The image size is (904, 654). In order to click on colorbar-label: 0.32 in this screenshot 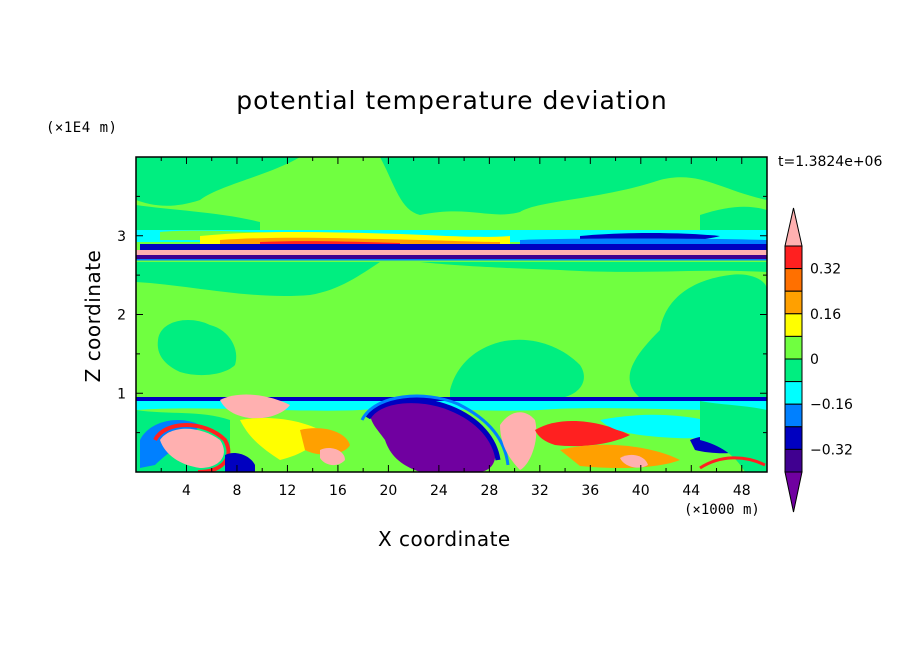, I will do `click(825, 270)`.